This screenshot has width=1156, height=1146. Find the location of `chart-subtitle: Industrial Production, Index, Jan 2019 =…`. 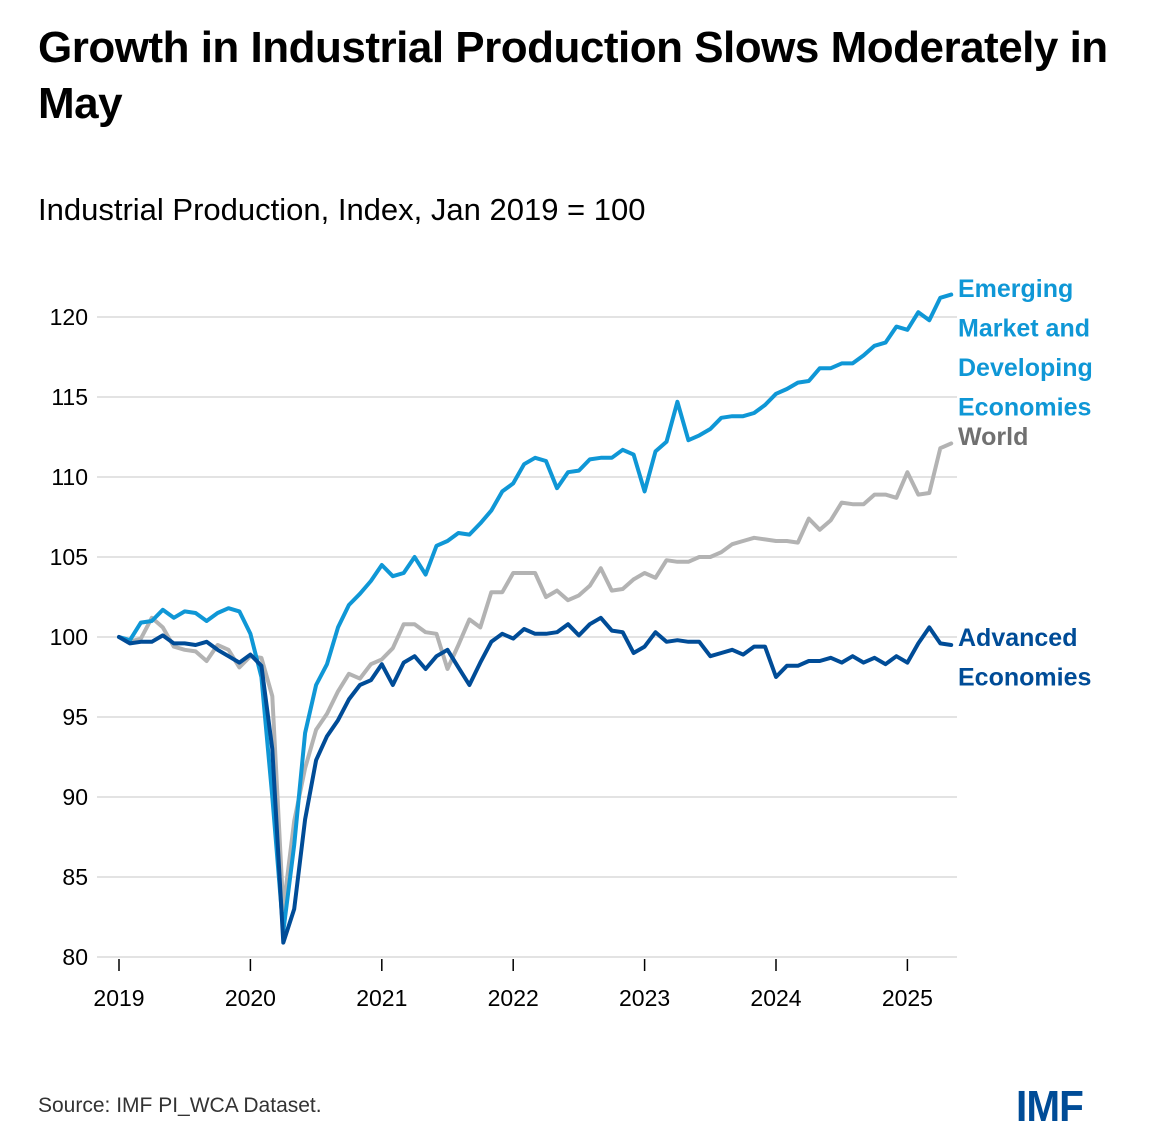

chart-subtitle: Industrial Production, Index, Jan 2019 =… is located at coordinates (342, 209).